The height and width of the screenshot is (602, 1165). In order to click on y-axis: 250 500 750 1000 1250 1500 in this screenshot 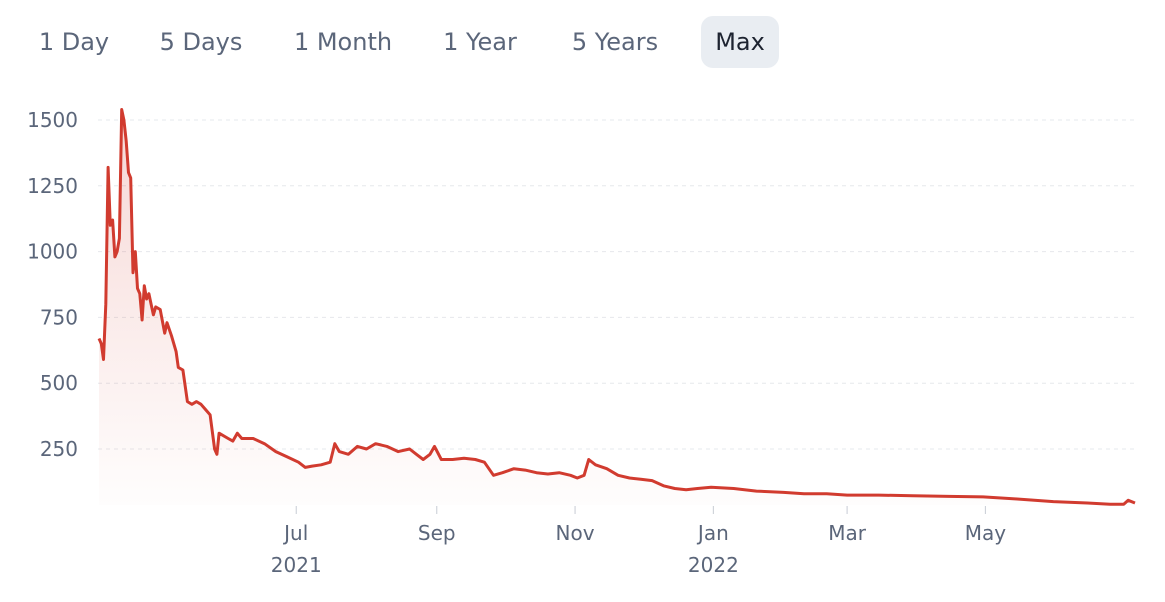, I will do `click(52, 284)`.